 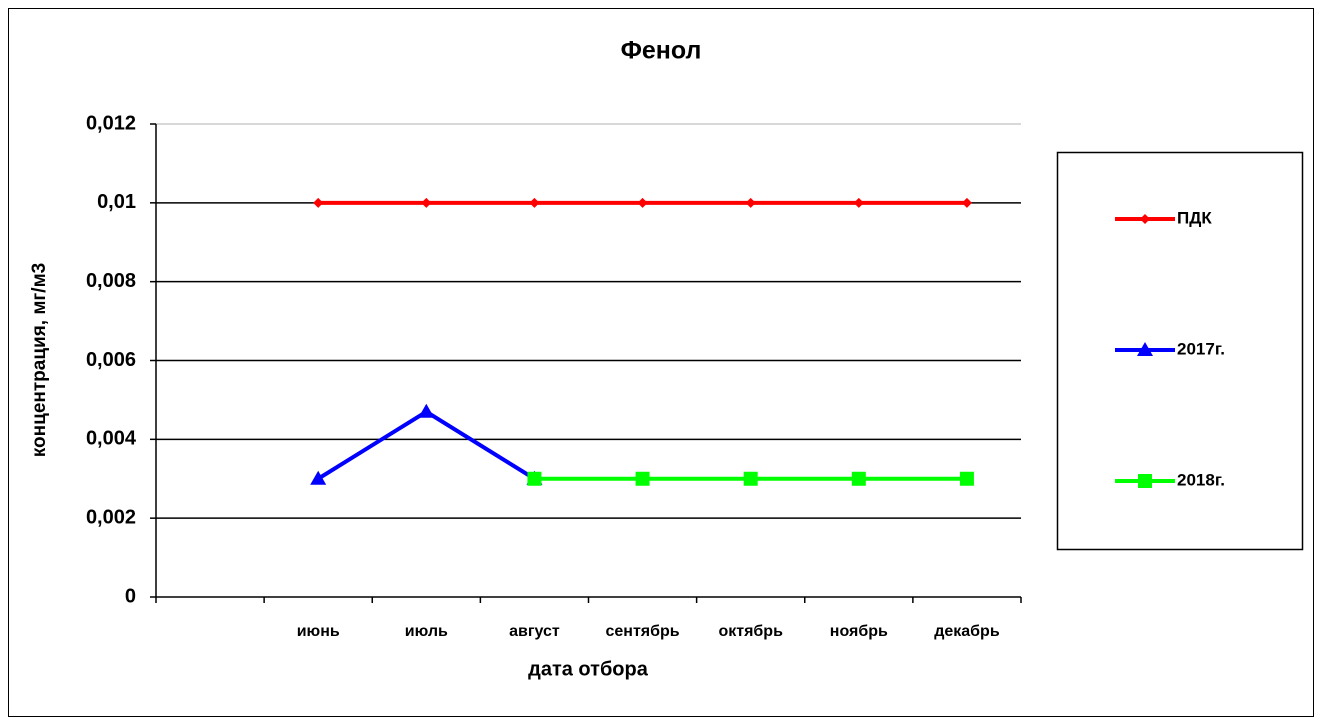 What do you see at coordinates (661, 51) in the screenshot?
I see `chart-title: Фенол` at bounding box center [661, 51].